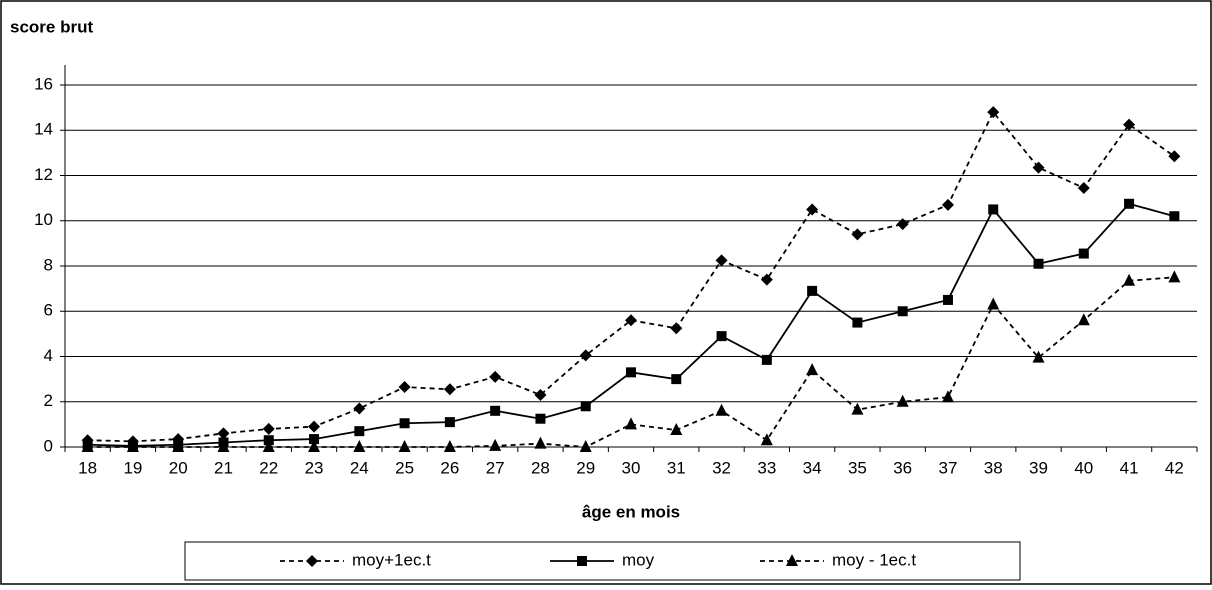 Image resolution: width=1212 pixels, height=590 pixels. Describe the element at coordinates (585, 467) in the screenshot. I see `x-tick-label: 29` at that location.